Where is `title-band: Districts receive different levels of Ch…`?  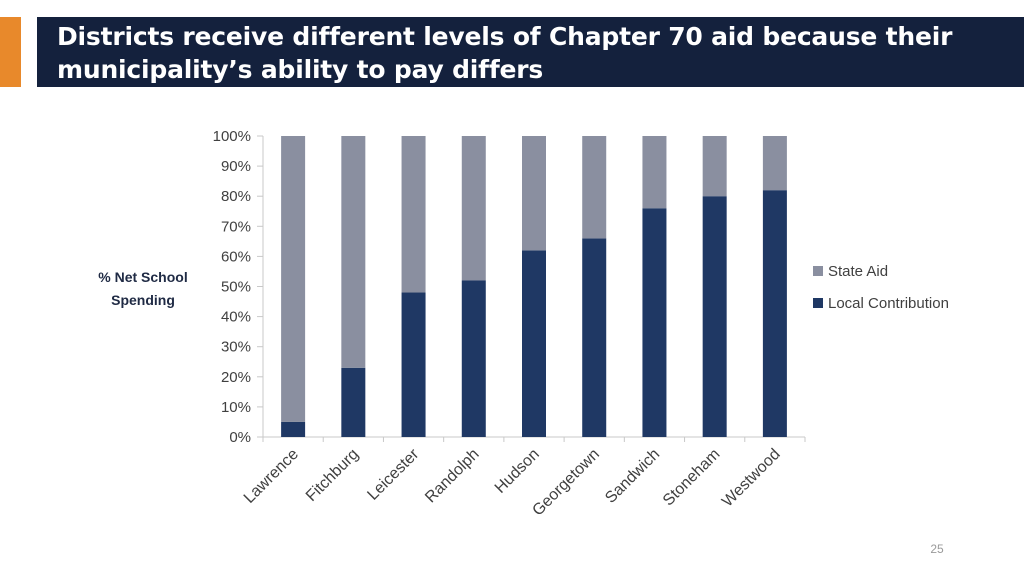
title-band: Districts receive different levels of Ch… is located at coordinates (530, 52).